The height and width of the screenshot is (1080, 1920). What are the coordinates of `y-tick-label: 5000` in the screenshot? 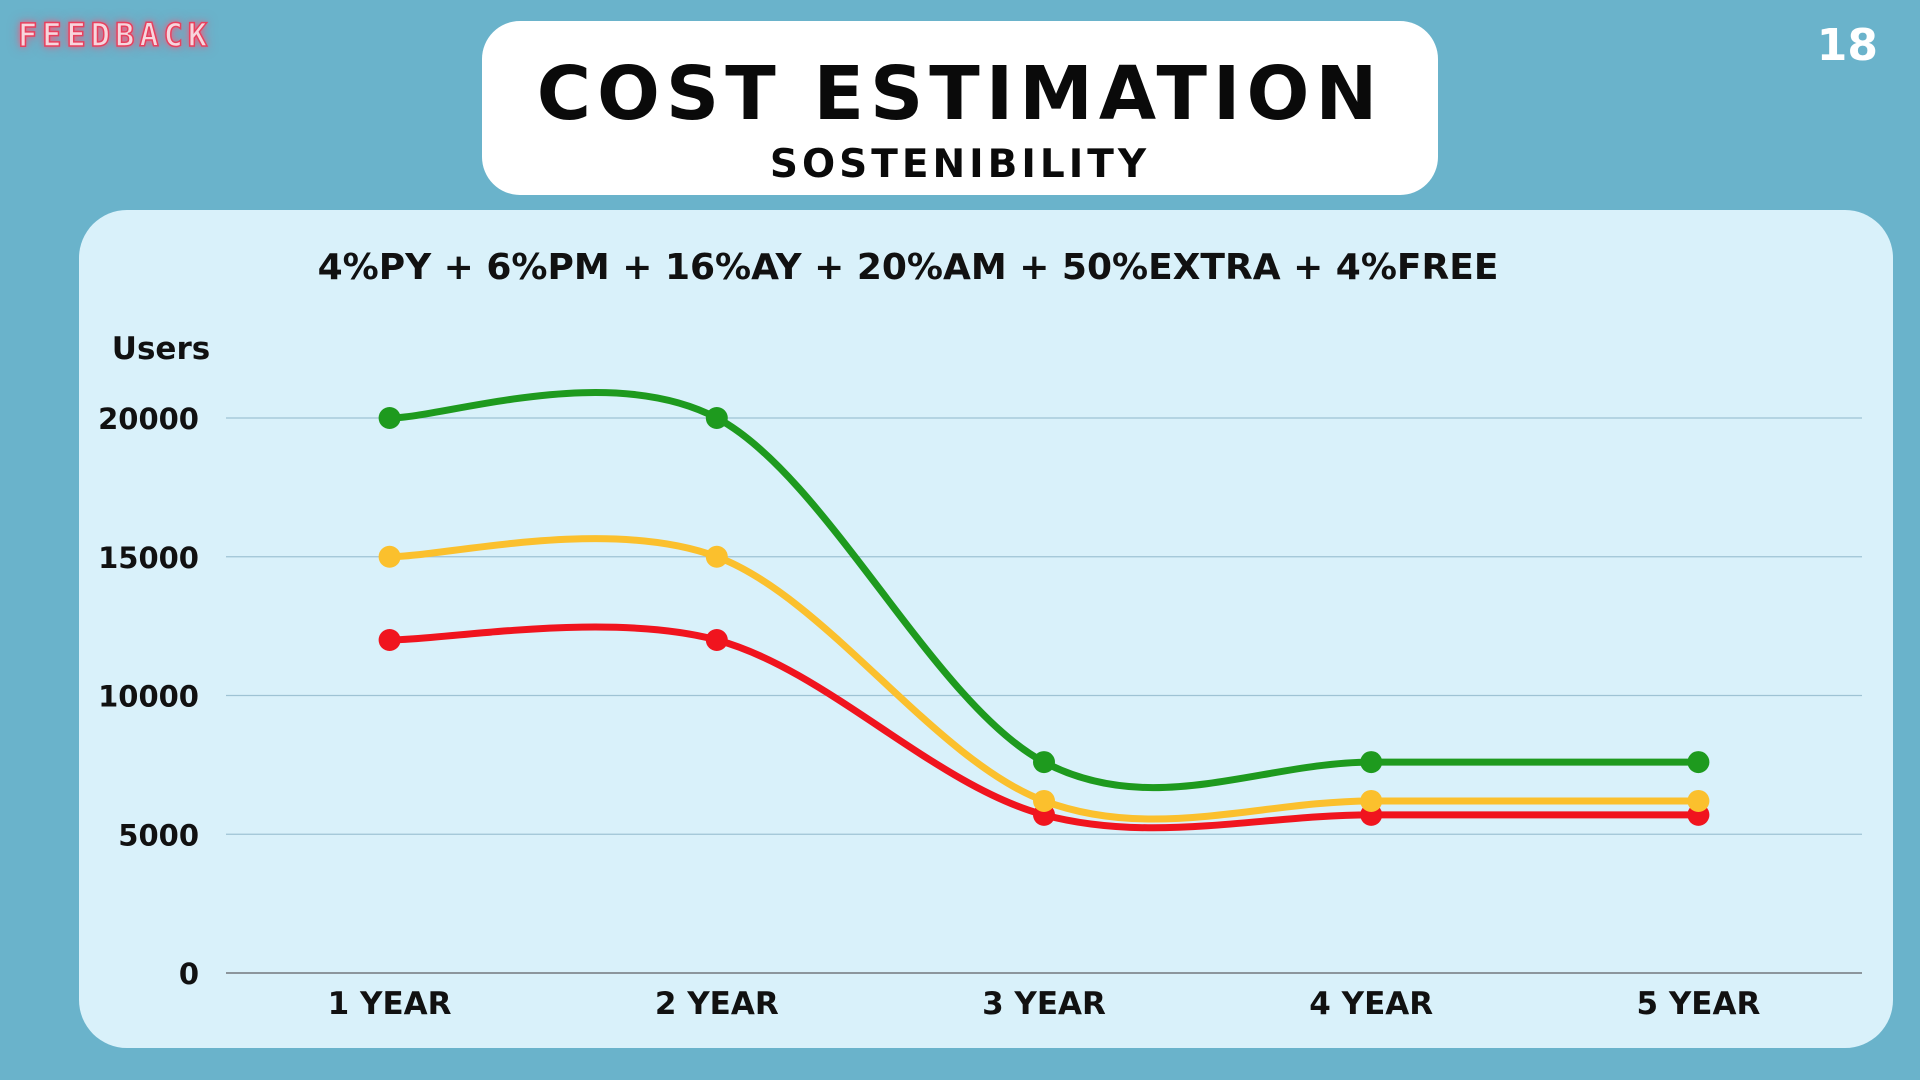 It's located at (158, 835).